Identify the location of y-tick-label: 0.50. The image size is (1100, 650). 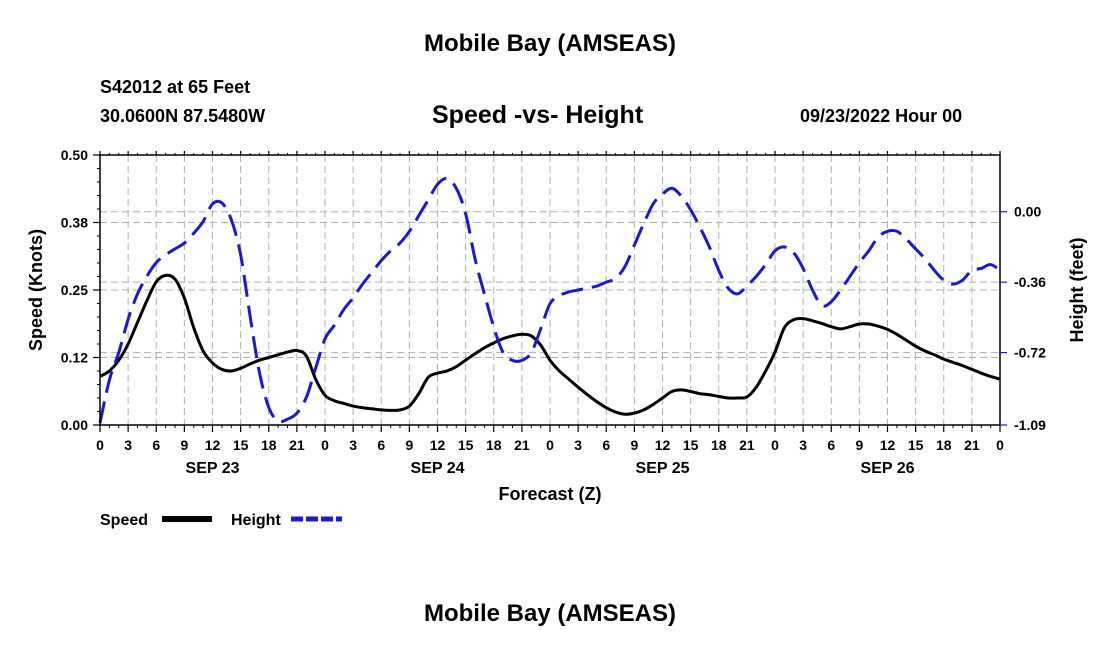
(74, 155).